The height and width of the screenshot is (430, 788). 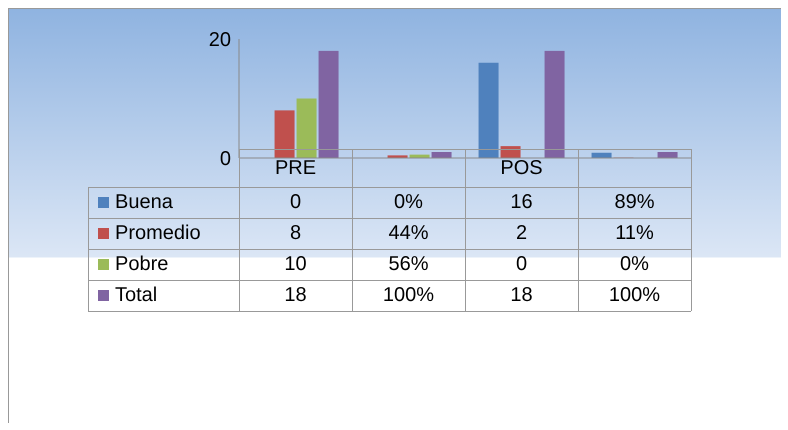 I want to click on legend-label: Total, so click(x=136, y=295).